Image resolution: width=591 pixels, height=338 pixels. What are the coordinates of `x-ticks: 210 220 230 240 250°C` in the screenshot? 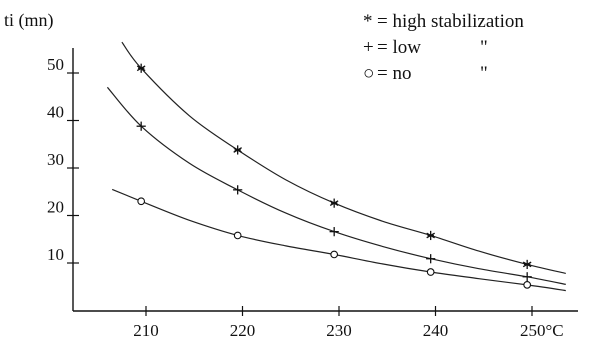 It's located at (348, 322).